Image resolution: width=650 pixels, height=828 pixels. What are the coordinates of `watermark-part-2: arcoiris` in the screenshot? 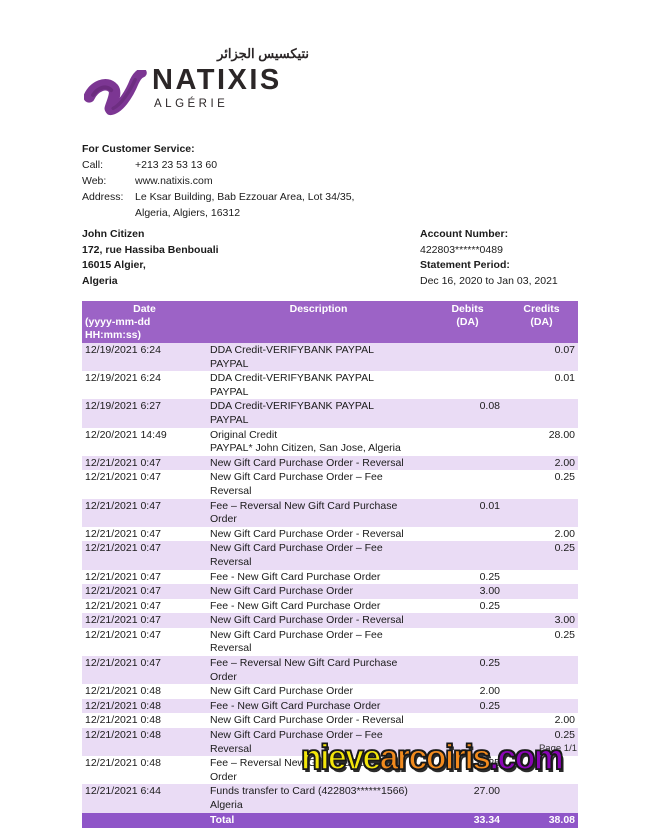 It's located at (435, 757).